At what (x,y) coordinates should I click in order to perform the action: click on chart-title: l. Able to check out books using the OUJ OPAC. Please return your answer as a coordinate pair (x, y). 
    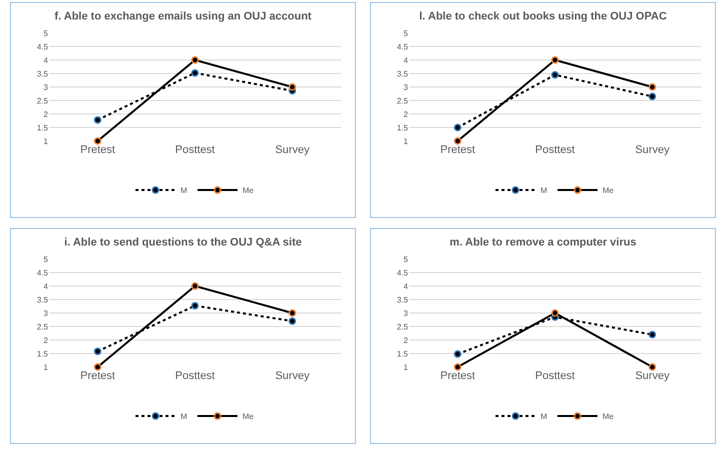
    Looking at the image, I should click on (543, 16).